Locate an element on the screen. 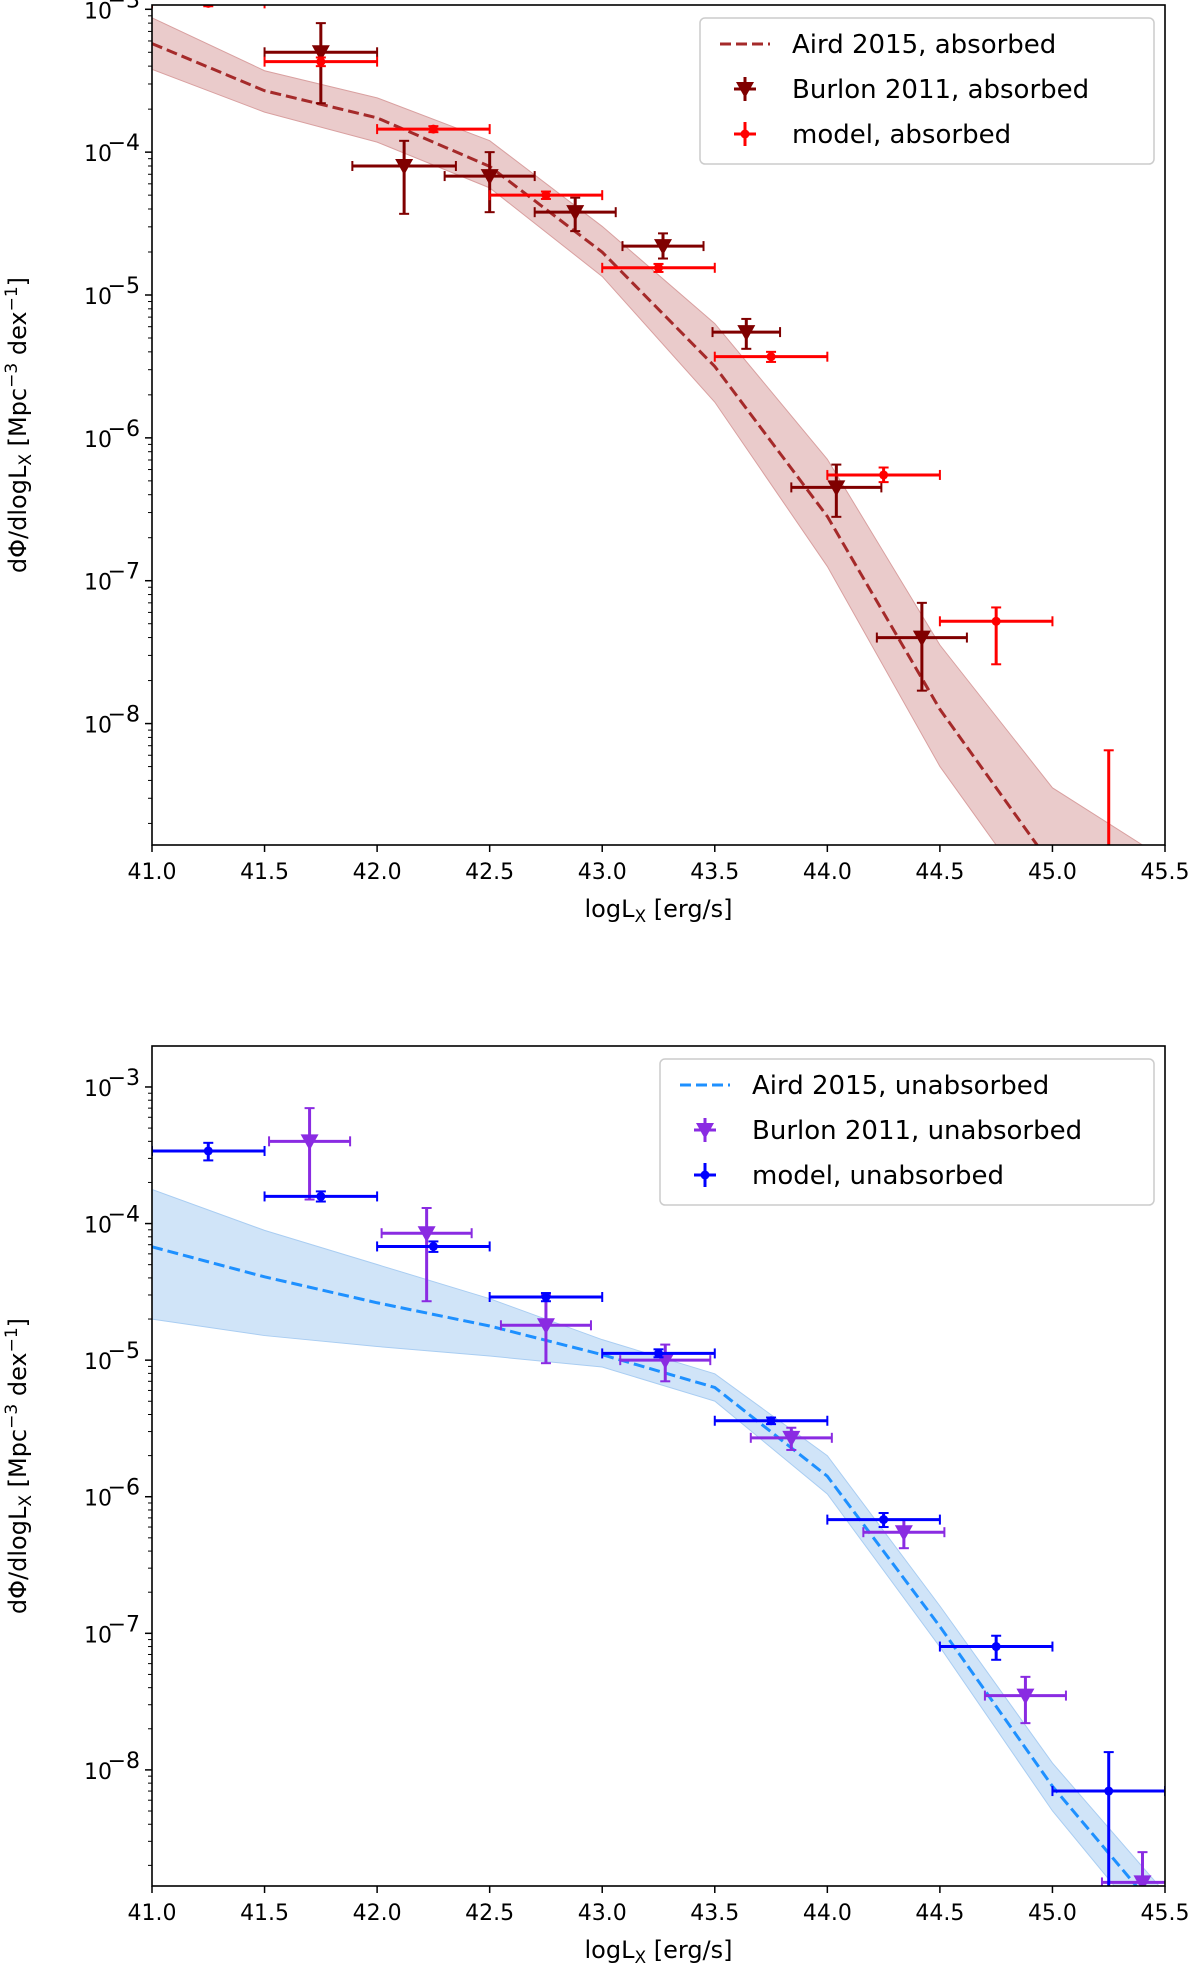 The height and width of the screenshot is (1983, 1200). x-tick-label: 42.0 is located at coordinates (377, 1913).